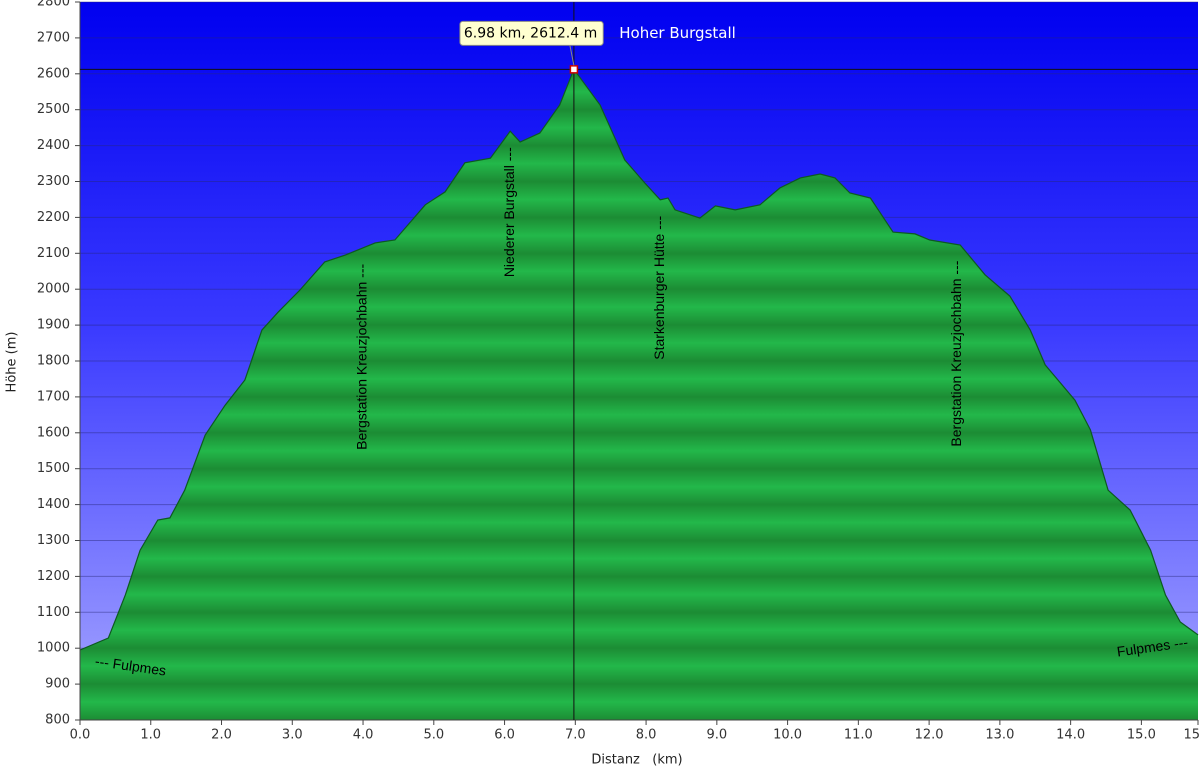  What do you see at coordinates (53, 109) in the screenshot?
I see `y-tick-label: 2500` at bounding box center [53, 109].